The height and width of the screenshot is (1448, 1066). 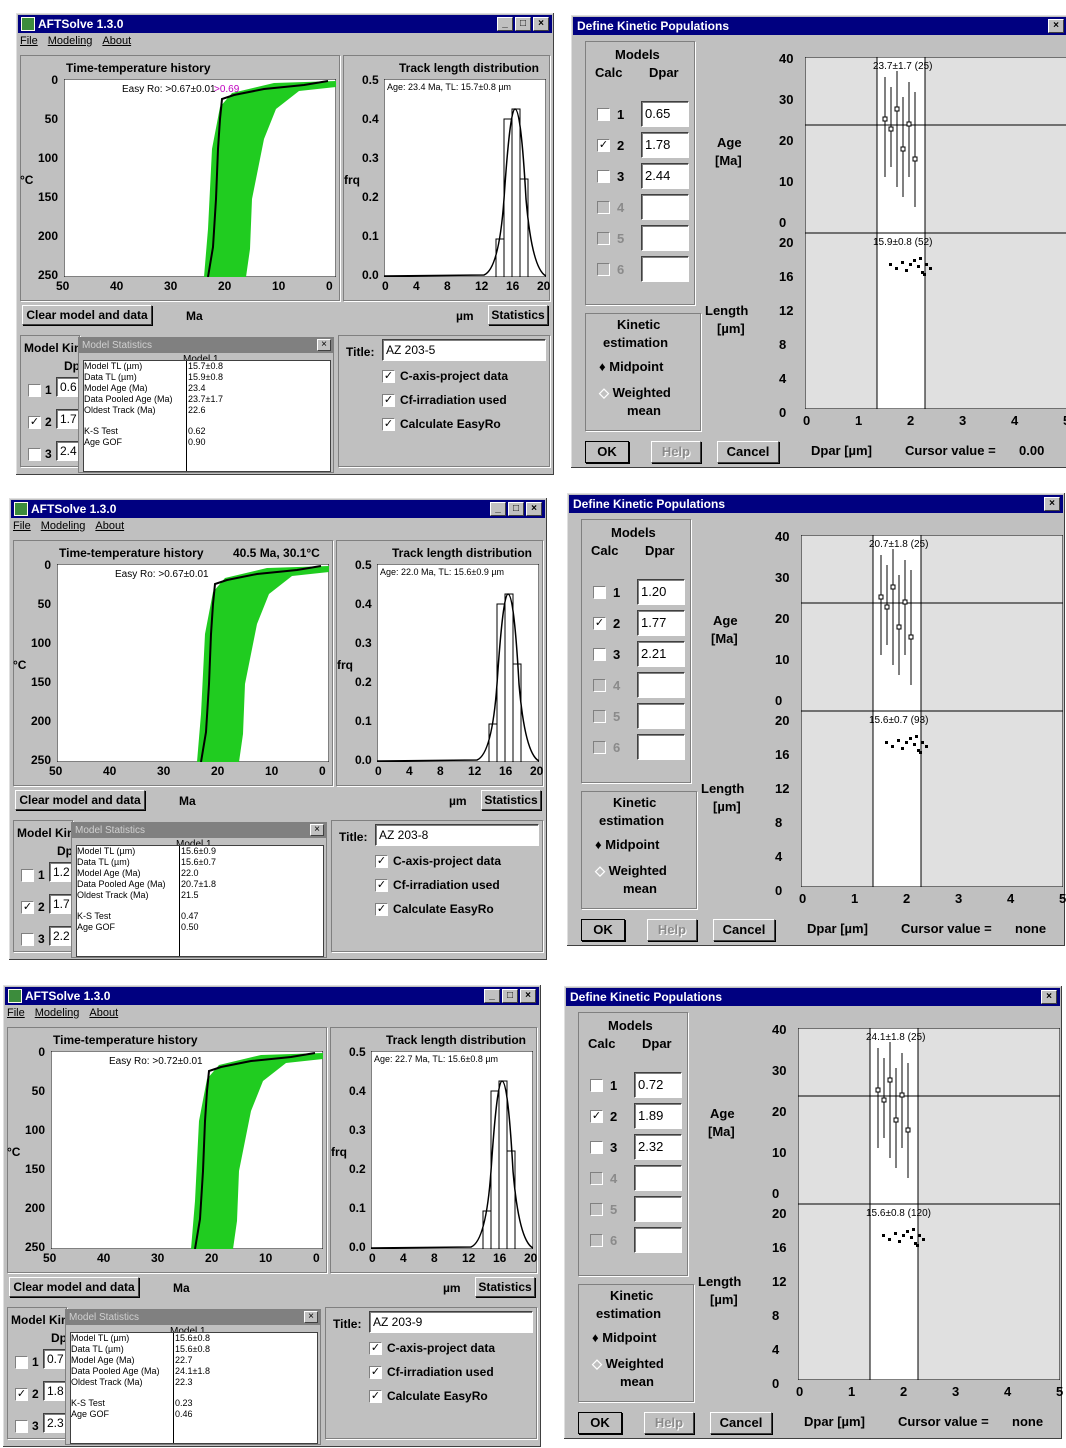 What do you see at coordinates (457, 835) in the screenshot?
I see `run-title-field: AZ 203-8` at bounding box center [457, 835].